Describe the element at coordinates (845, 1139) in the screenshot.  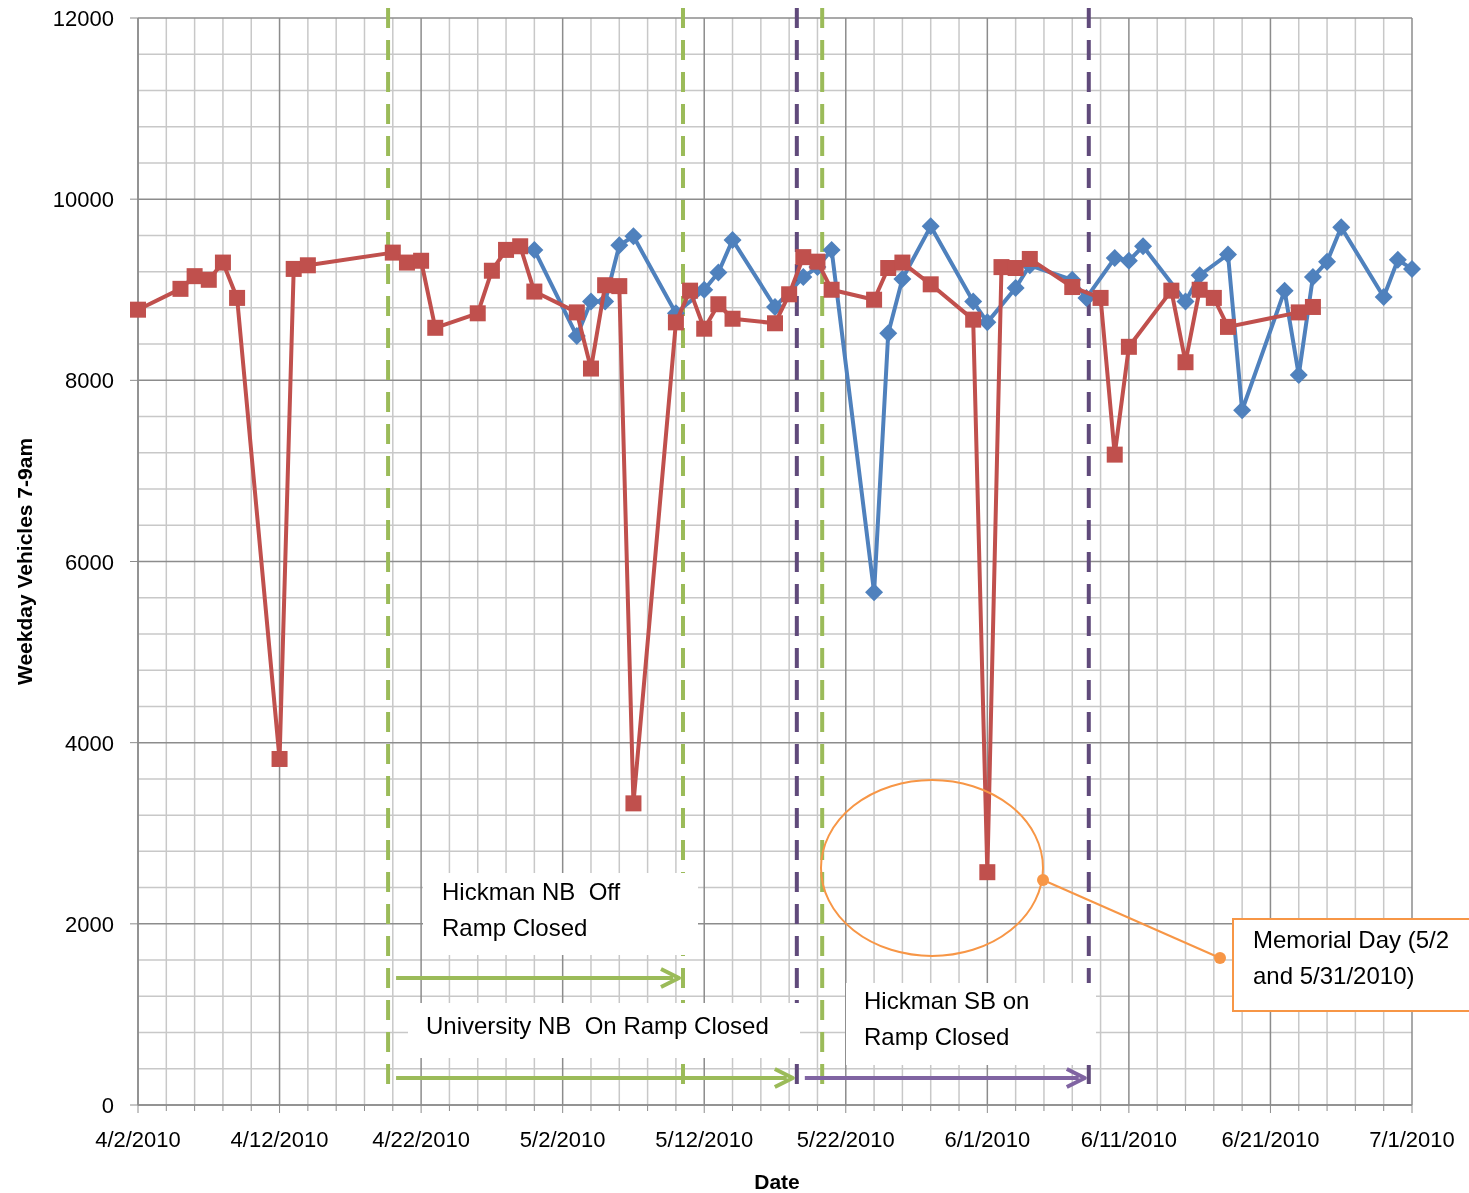
I see `x-tick-label: 5/22/2010` at that location.